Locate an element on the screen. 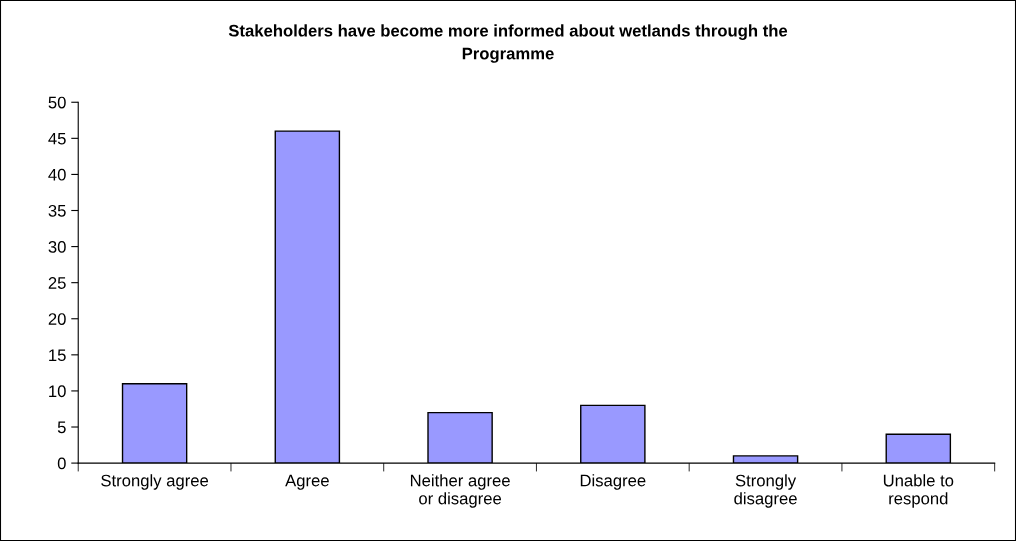  y-tick-label: 45 is located at coordinates (57, 138).